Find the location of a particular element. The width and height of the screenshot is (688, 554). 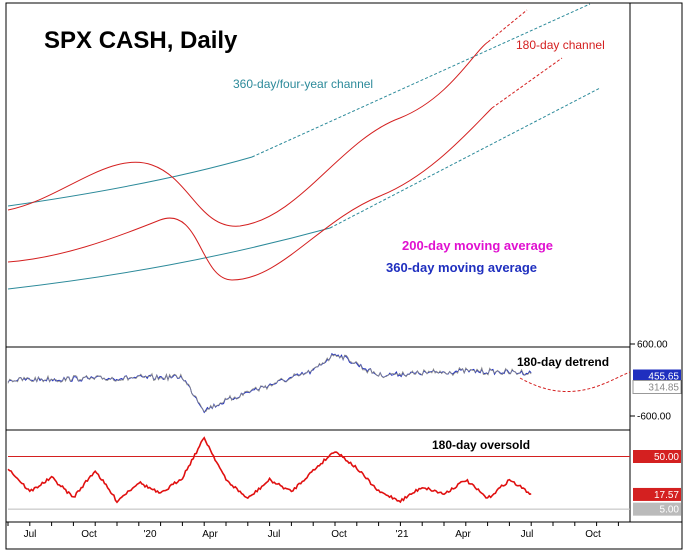

detrend-label: 180-day detrend is located at coordinates (563, 362).